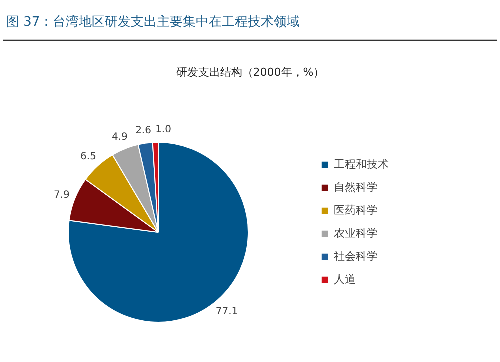 Image resolution: width=500 pixels, height=362 pixels. What do you see at coordinates (356, 233) in the screenshot?
I see `legend-label: 农业科学` at bounding box center [356, 233].